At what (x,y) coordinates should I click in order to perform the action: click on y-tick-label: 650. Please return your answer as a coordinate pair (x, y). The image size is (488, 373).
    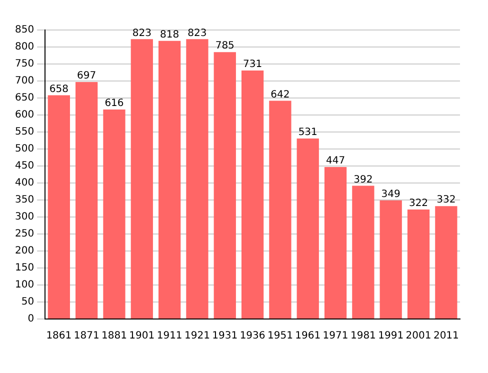
    Looking at the image, I should click on (24, 98).